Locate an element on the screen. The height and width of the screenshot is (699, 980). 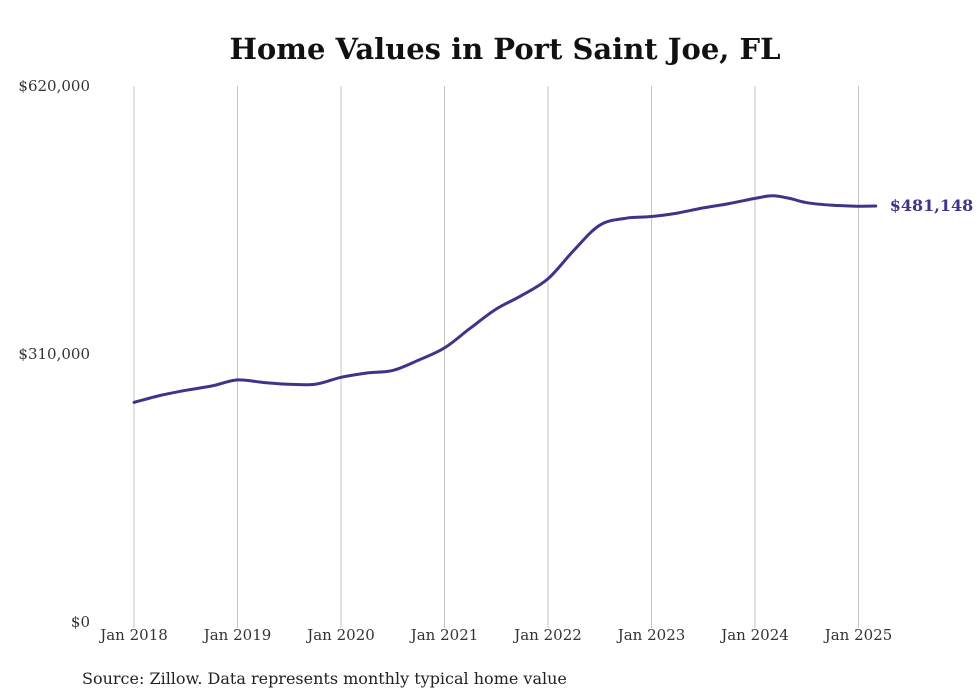
x-tick-label-3: Jan 2021 is located at coordinates (444, 635).